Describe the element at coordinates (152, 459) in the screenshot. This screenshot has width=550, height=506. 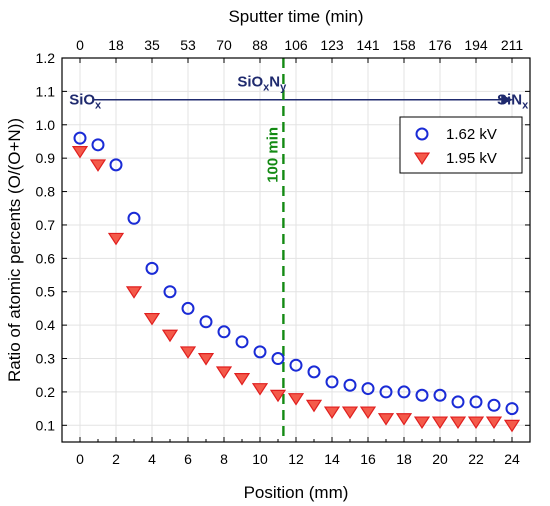
I see `x-tick-label: 4` at that location.